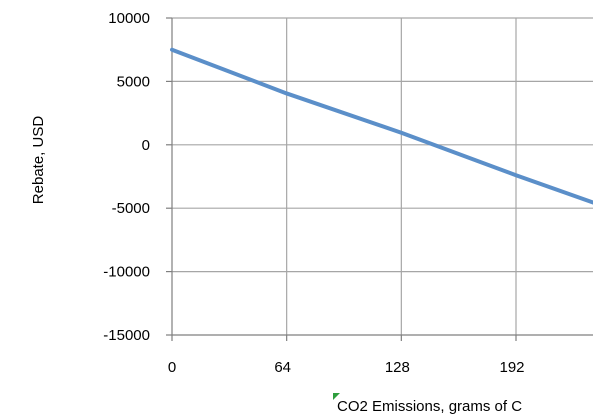 Image resolution: width=593 pixels, height=416 pixels. Describe the element at coordinates (131, 208) in the screenshot. I see `y-tick-label: -5000` at that location.